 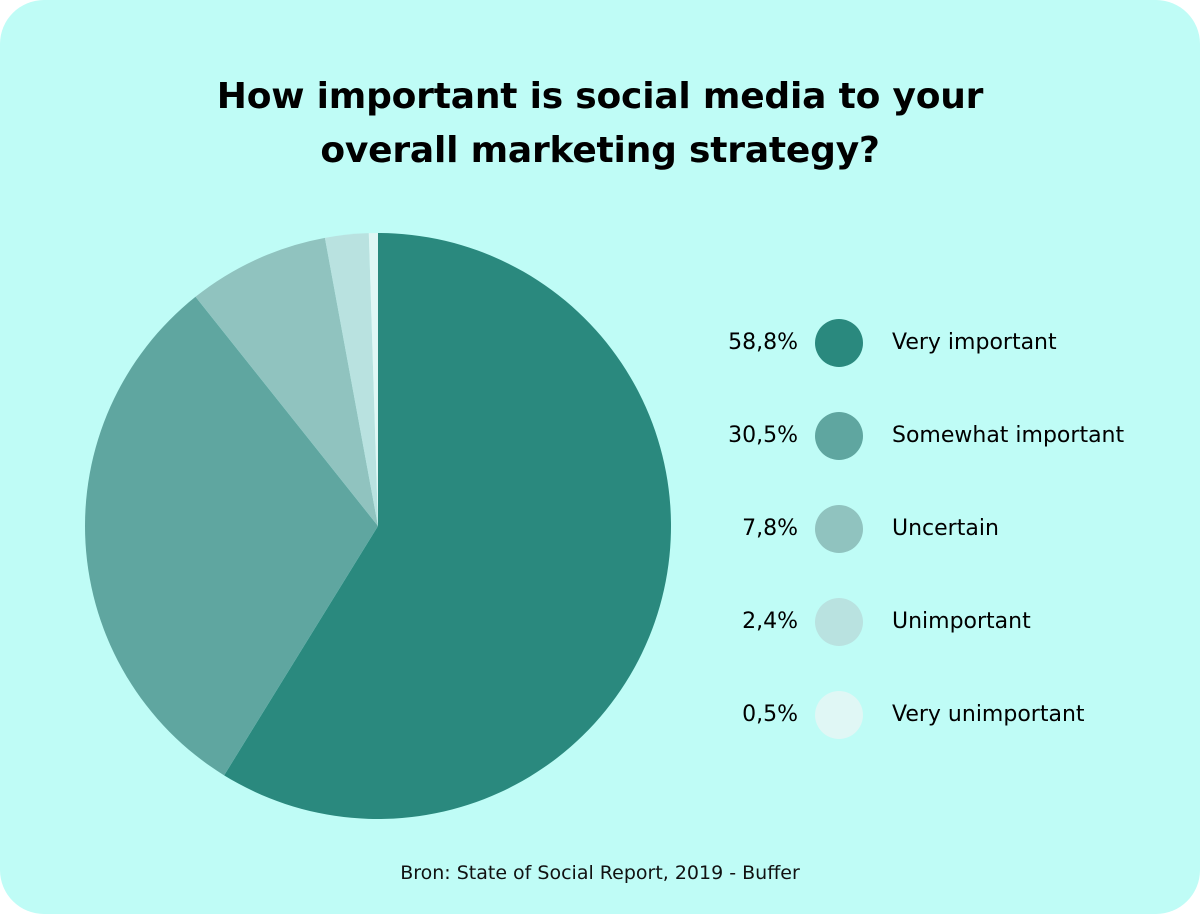 I want to click on legend-swatch-unimportant, so click(x=839, y=622).